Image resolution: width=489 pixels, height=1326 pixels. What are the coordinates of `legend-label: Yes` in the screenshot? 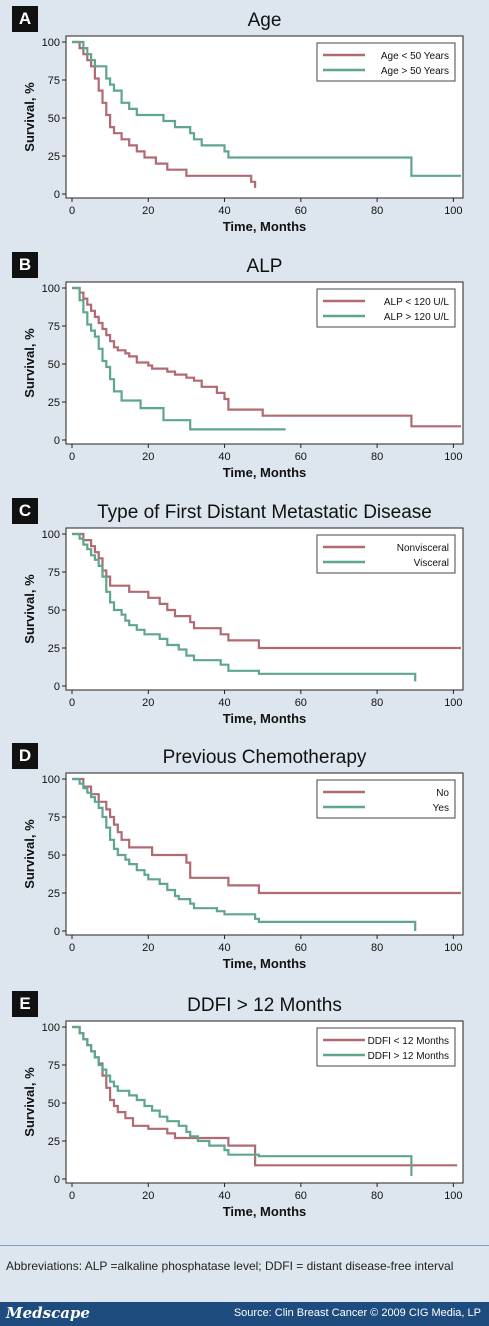 It's located at (441, 808).